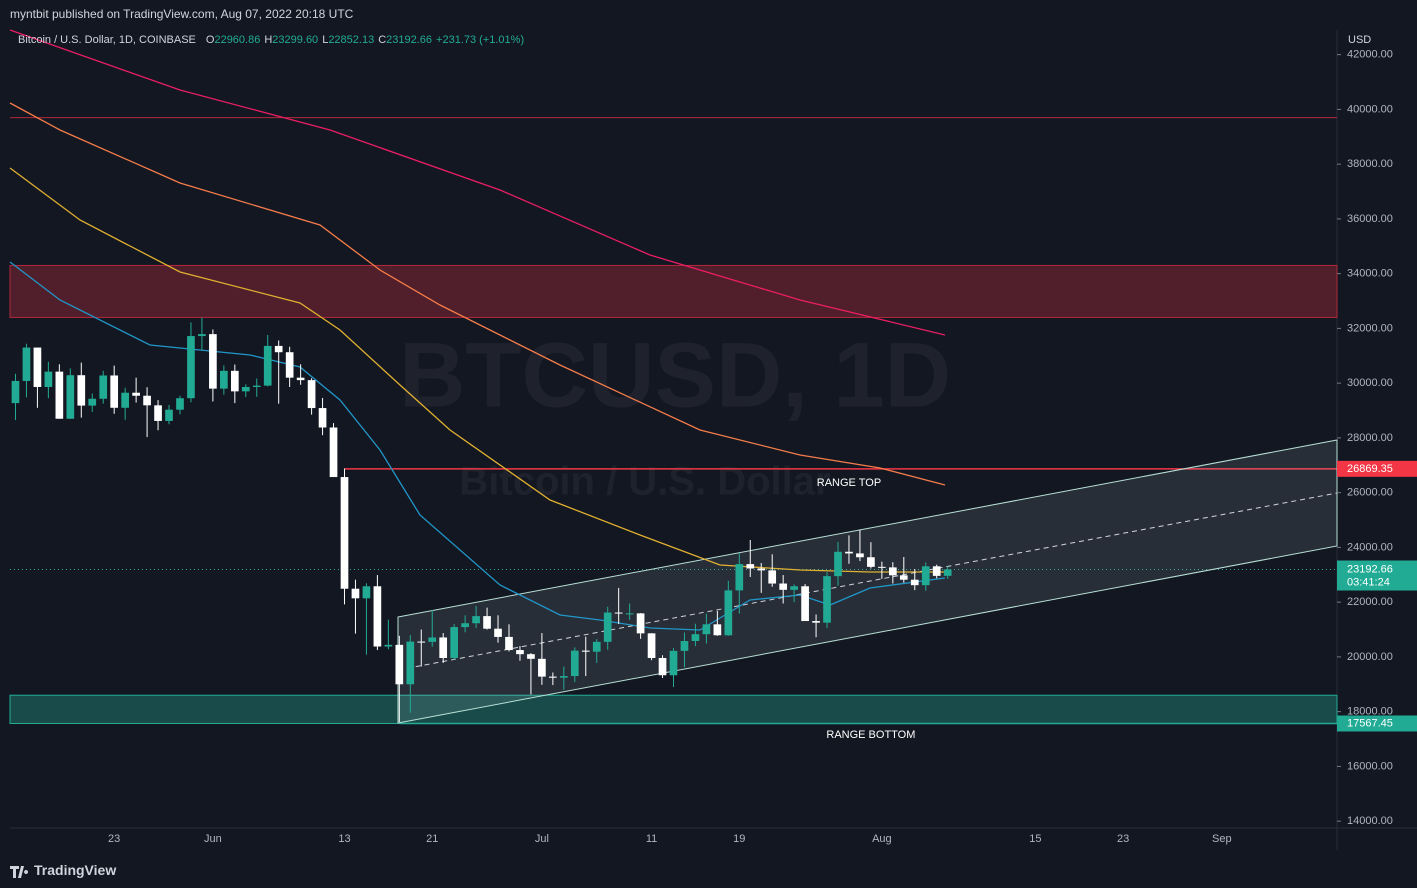 This screenshot has width=1417, height=888. Describe the element at coordinates (237, 40) in the screenshot. I see `legend-value: 22960.86` at that location.